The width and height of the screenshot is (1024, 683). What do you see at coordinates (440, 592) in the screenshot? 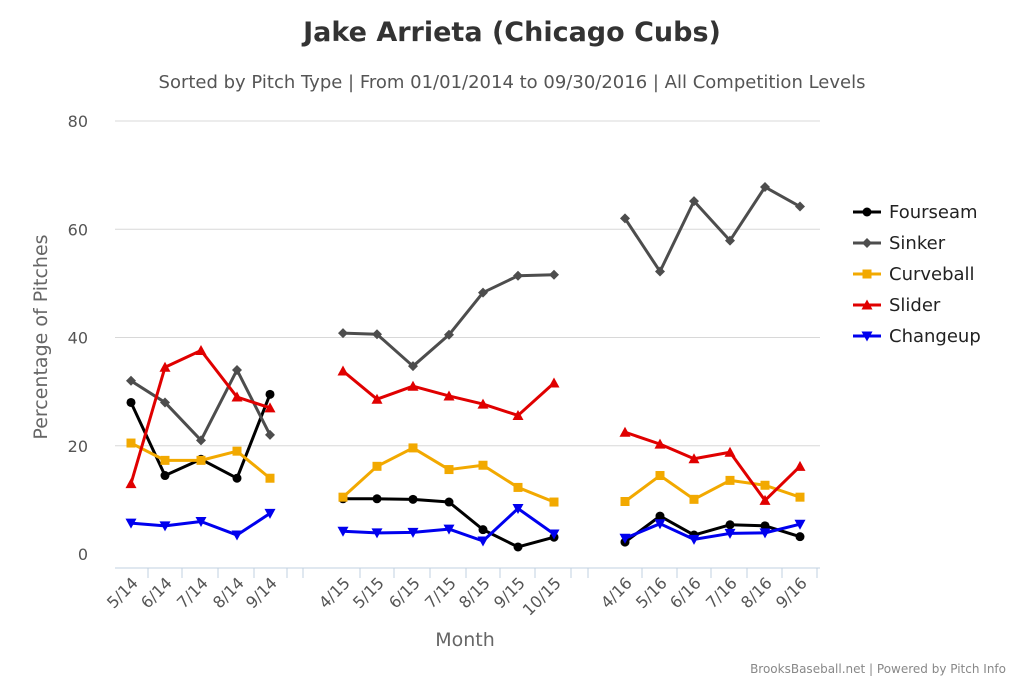
I see `x-tick-label: 7/15` at bounding box center [440, 592].